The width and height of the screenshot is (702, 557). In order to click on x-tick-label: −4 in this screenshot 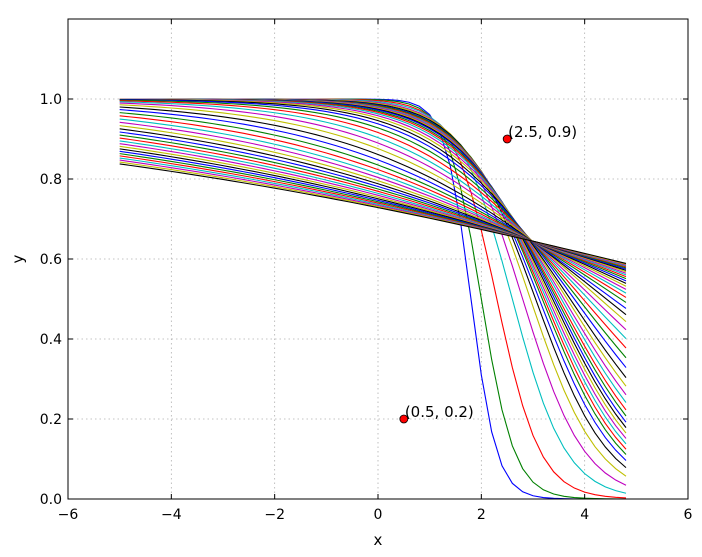, I will do `click(171, 515)`.